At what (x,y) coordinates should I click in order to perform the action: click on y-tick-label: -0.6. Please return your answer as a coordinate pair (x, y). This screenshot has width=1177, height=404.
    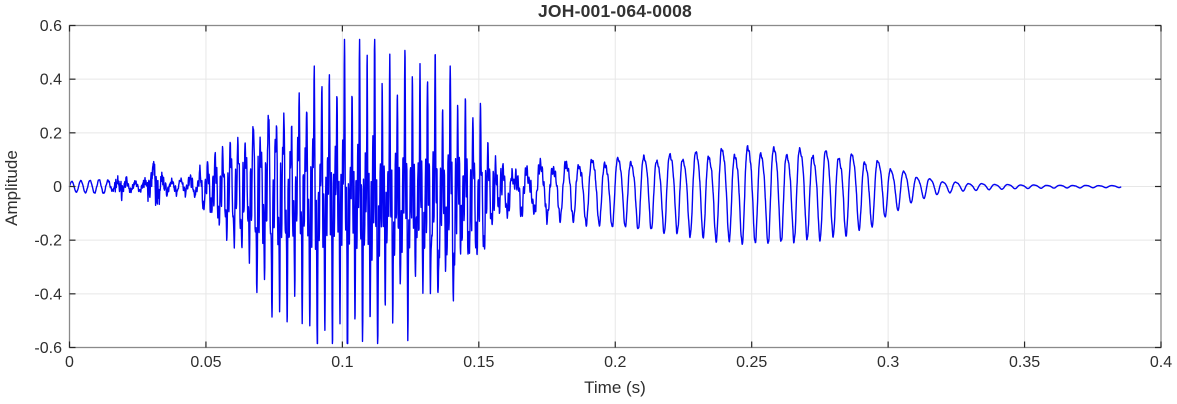
    Looking at the image, I should click on (48, 348).